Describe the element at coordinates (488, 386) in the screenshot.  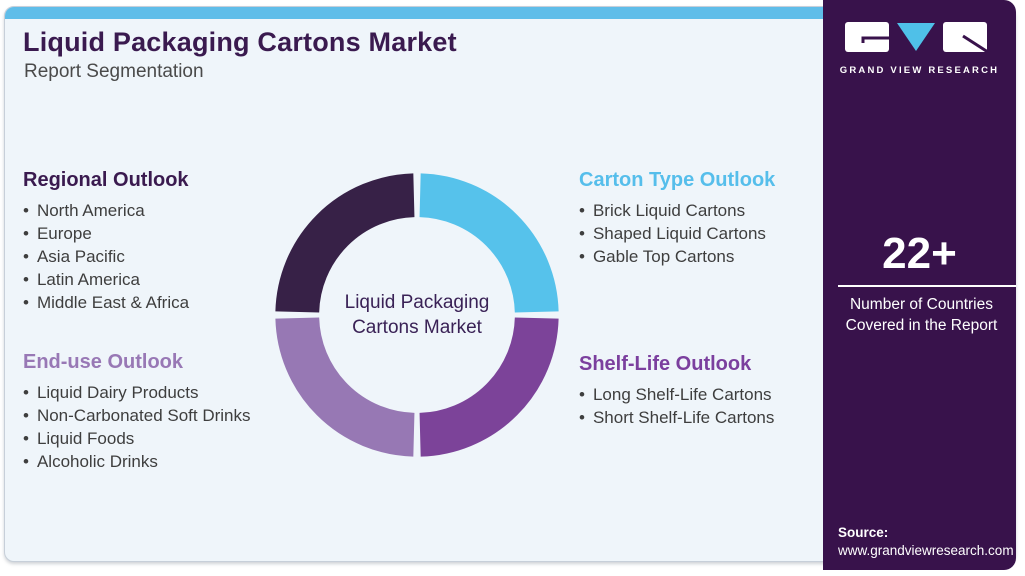
I see `donut-segment-shelf-life` at that location.